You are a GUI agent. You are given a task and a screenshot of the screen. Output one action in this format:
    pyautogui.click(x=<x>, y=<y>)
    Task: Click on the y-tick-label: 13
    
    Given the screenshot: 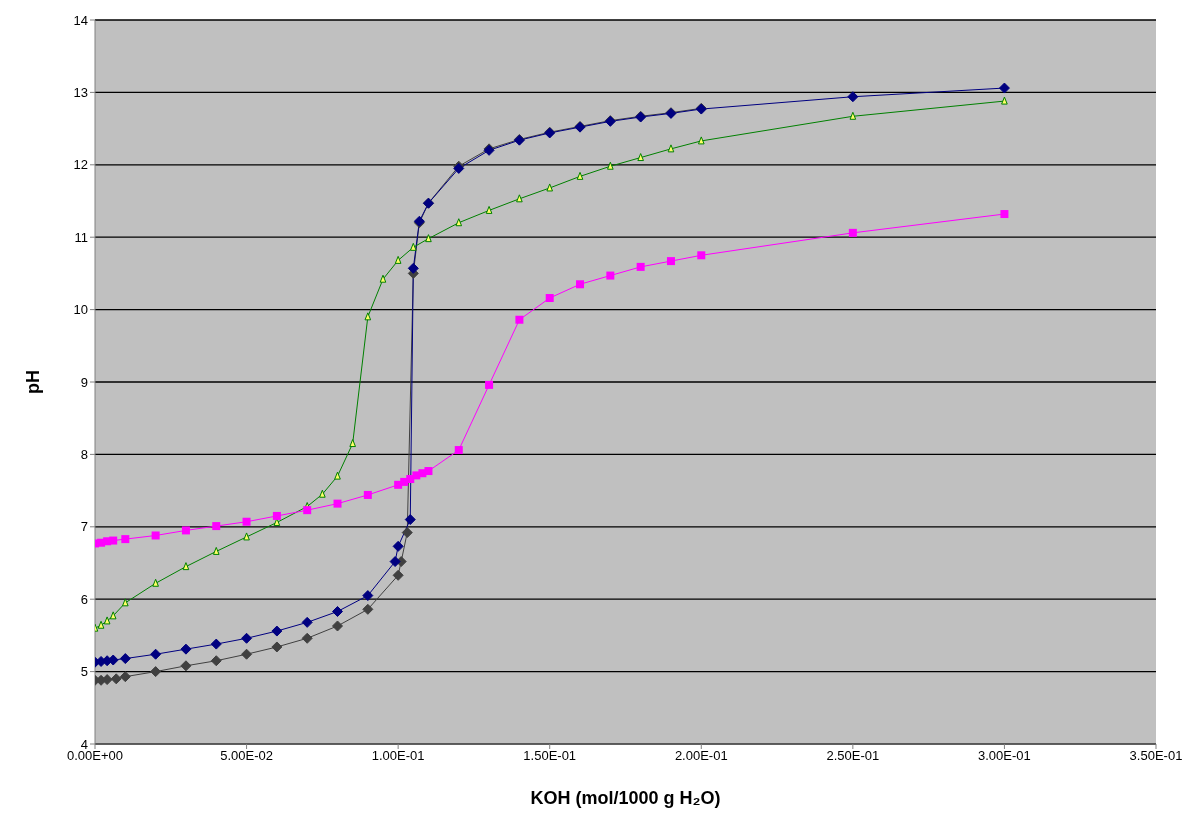 What is the action you would take?
    pyautogui.click(x=80, y=93)
    